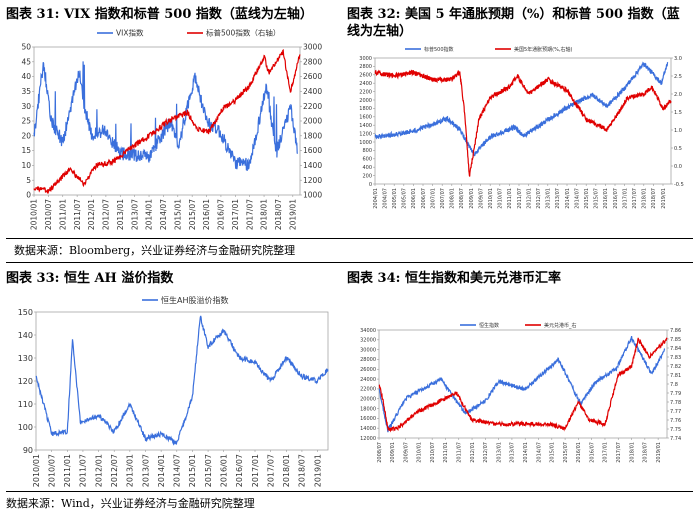 The height and width of the screenshot is (516, 699). Describe the element at coordinates (26, 76) in the screenshot. I see `y-left-tick-label: 40` at that location.